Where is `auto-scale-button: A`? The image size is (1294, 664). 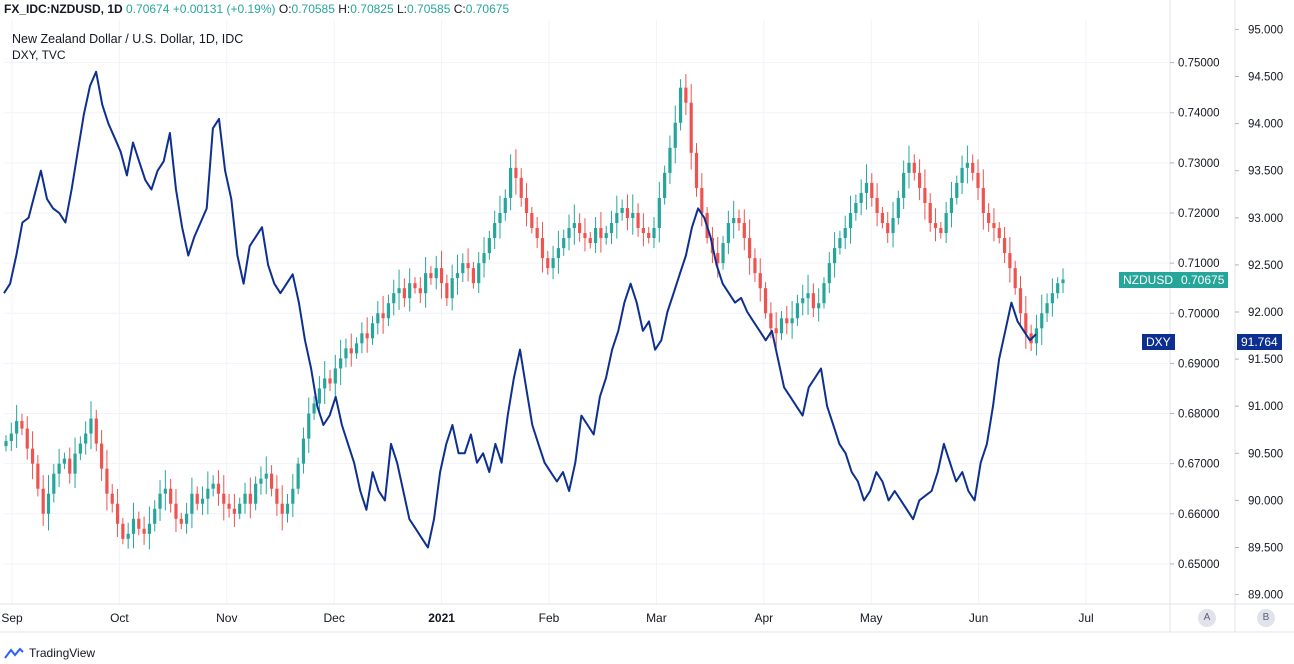
auto-scale-button: A is located at coordinates (1207, 618).